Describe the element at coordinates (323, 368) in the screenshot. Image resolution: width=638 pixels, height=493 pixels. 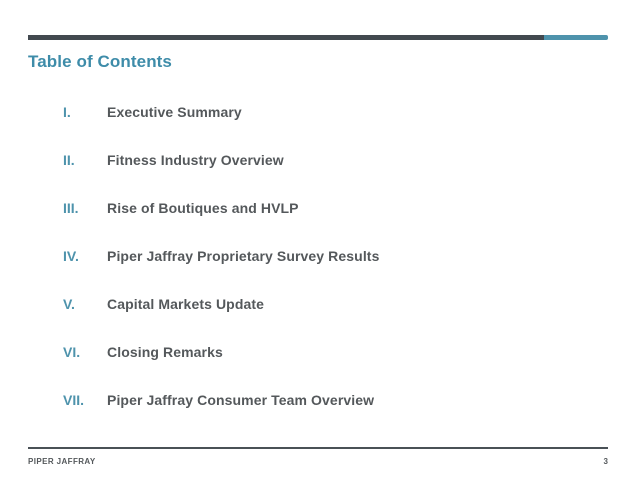
I see `toc-item-closing-remarks: VI. Closing Remarks` at that location.